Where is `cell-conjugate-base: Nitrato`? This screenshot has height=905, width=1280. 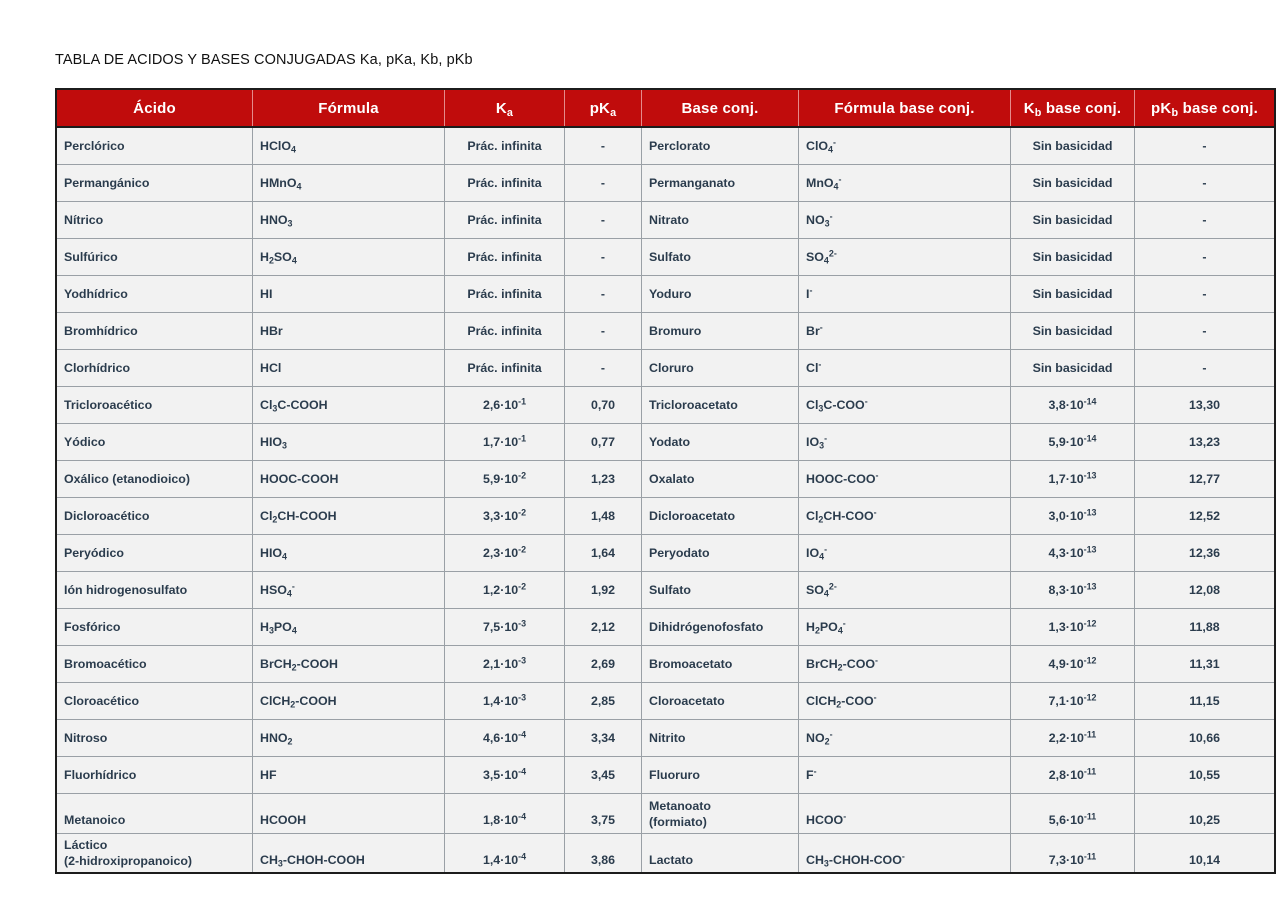 cell-conjugate-base: Nitrato is located at coordinates (720, 220).